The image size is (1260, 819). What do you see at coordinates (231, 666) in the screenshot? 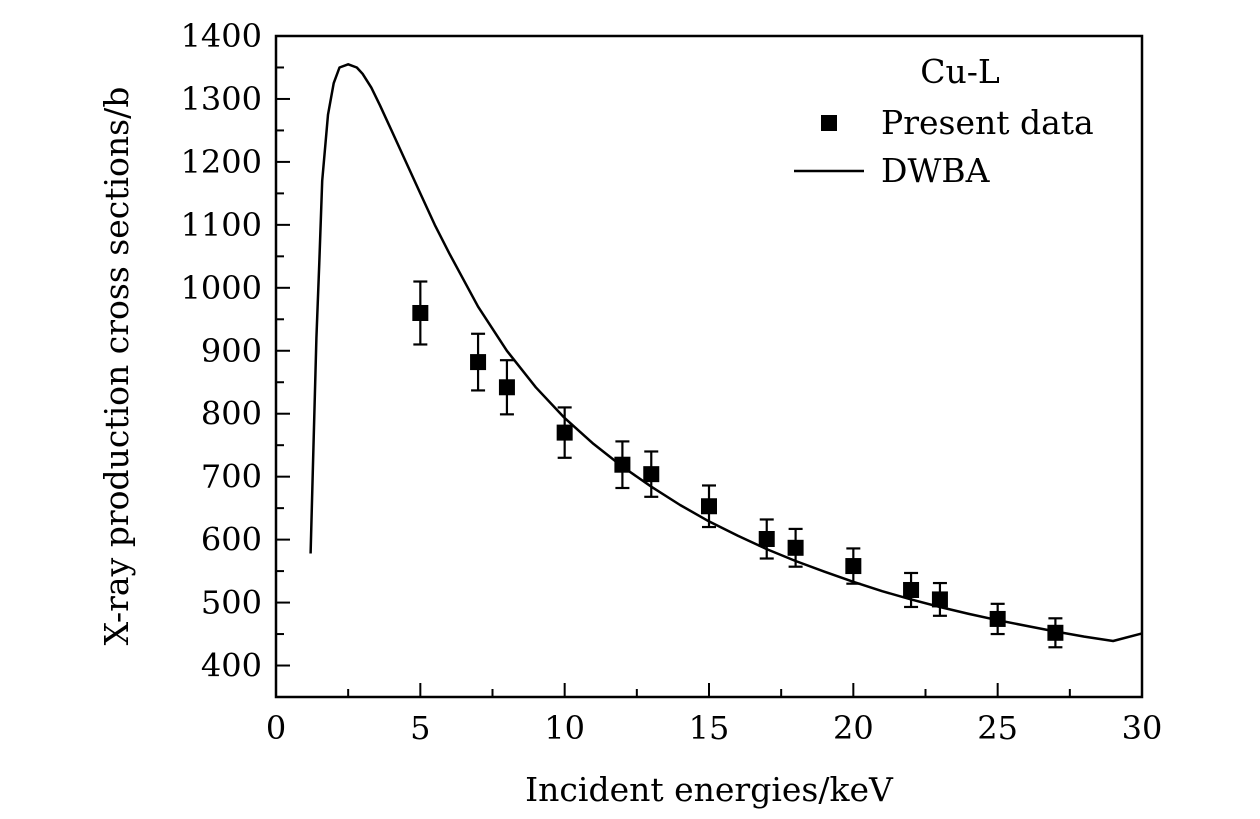
I see `y-tick-label: 400` at bounding box center [231, 666].